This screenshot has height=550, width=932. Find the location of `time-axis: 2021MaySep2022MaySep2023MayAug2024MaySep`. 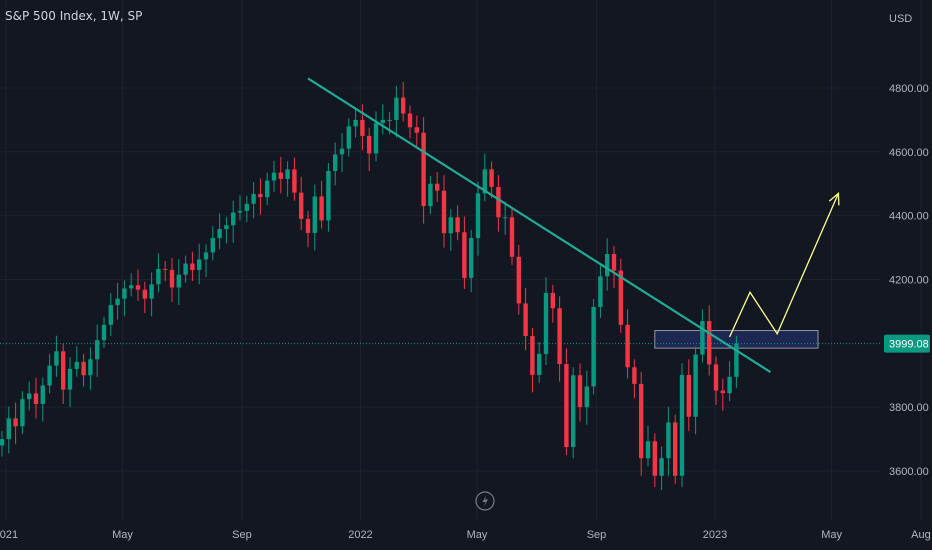

time-axis: 2021MaySep2022MaySep2023MayAug2024MaySep is located at coordinates (466, 535).